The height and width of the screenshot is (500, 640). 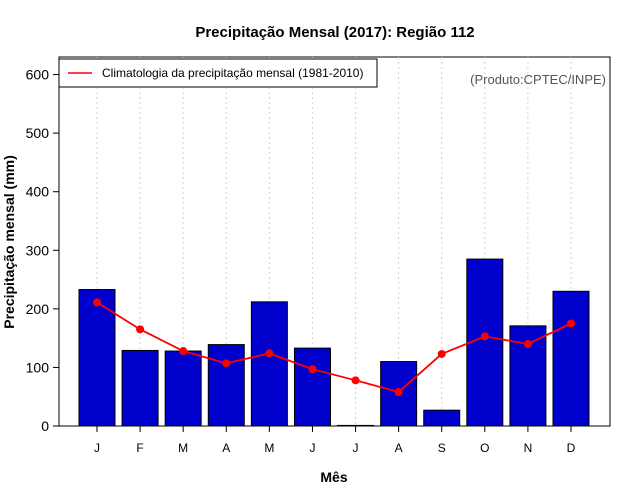 What do you see at coordinates (38, 192) in the screenshot?
I see `y-tick-label: 400` at bounding box center [38, 192].